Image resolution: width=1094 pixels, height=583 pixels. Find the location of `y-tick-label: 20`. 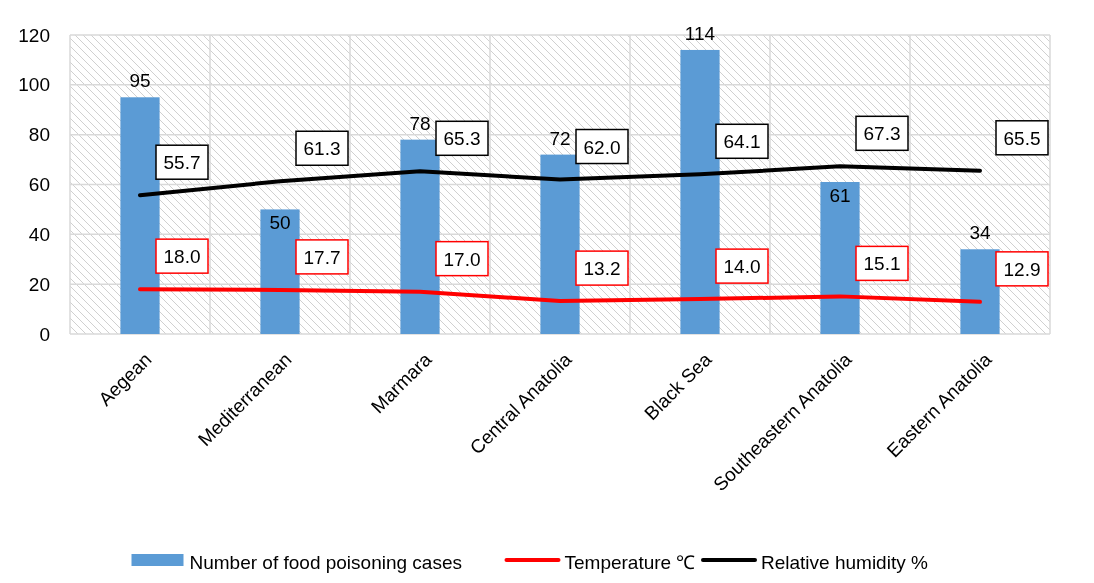

y-tick-label: 20 is located at coordinates (39, 284).